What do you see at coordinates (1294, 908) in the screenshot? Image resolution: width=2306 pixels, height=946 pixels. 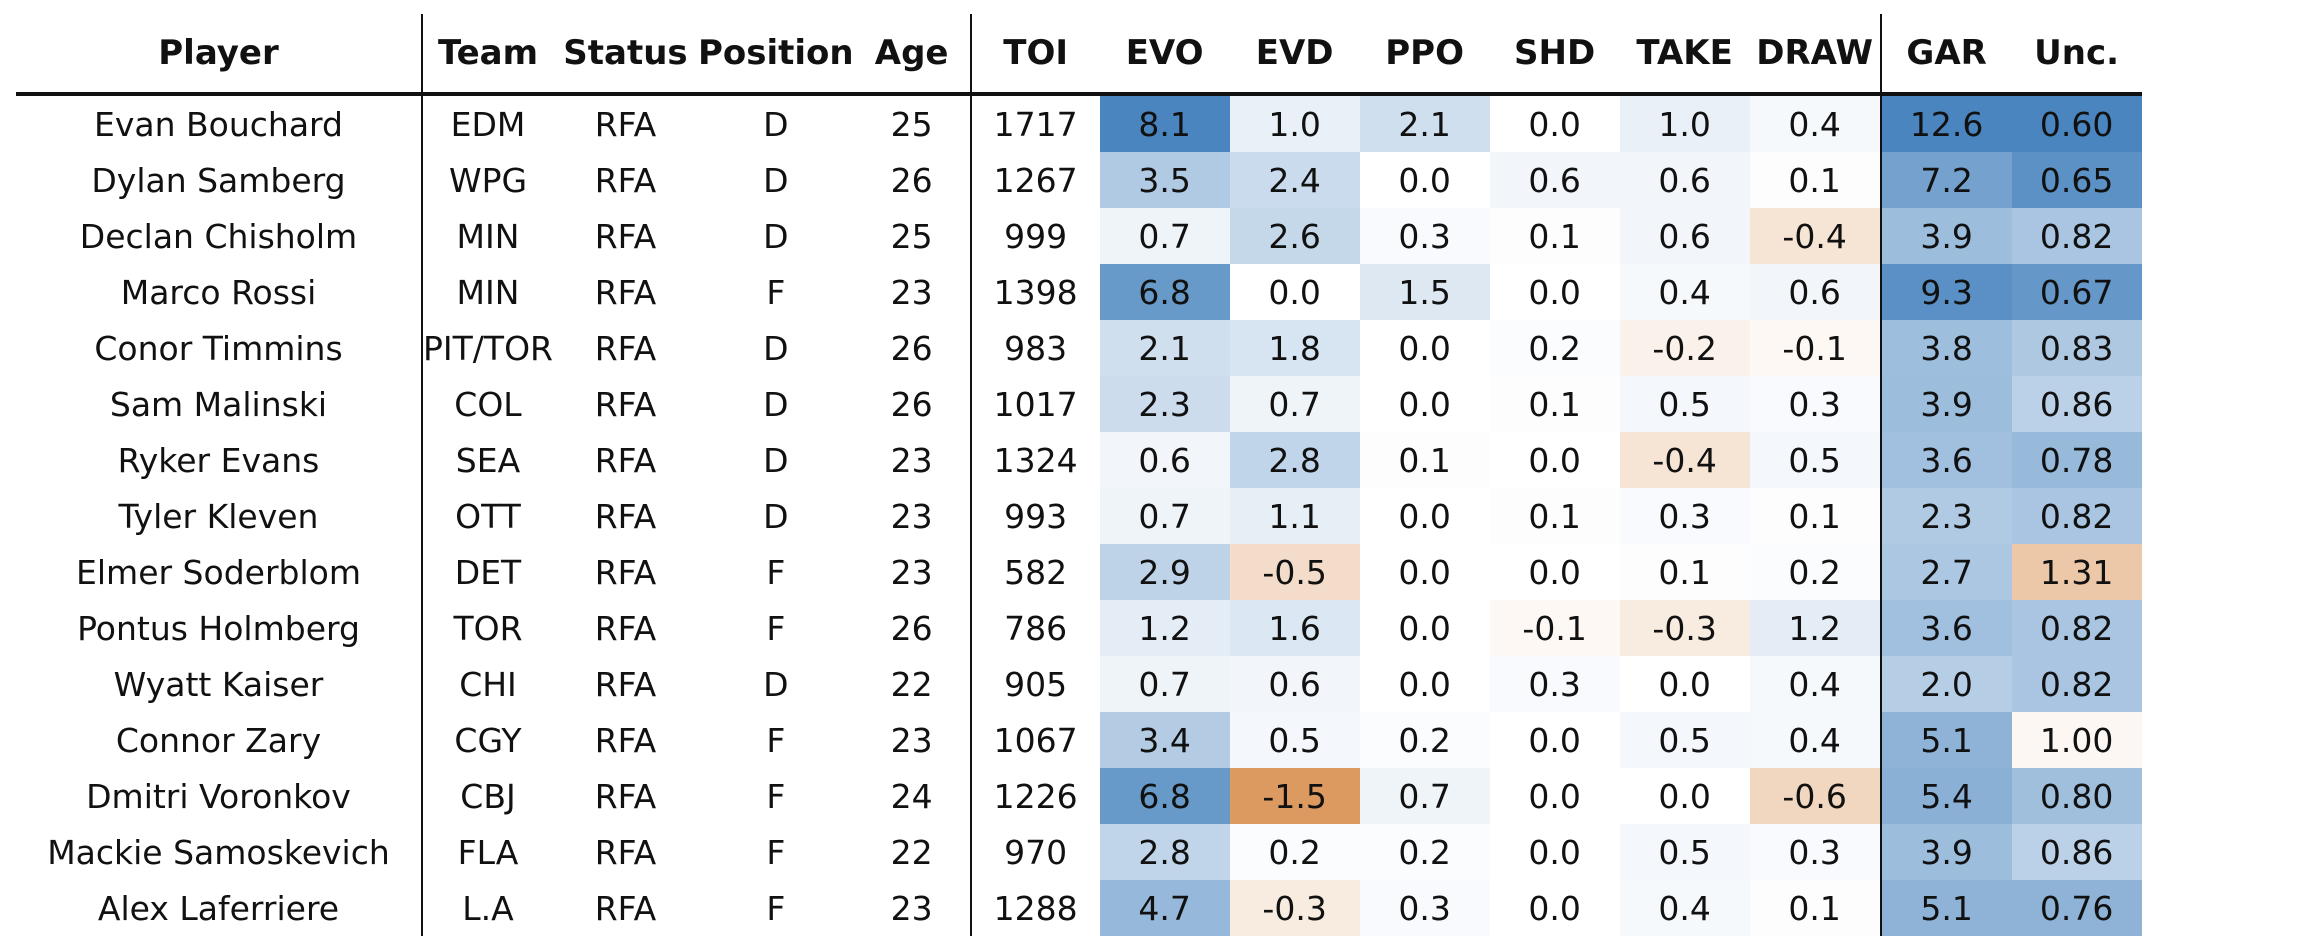 I see `cell-evd: -0.3` at bounding box center [1294, 908].